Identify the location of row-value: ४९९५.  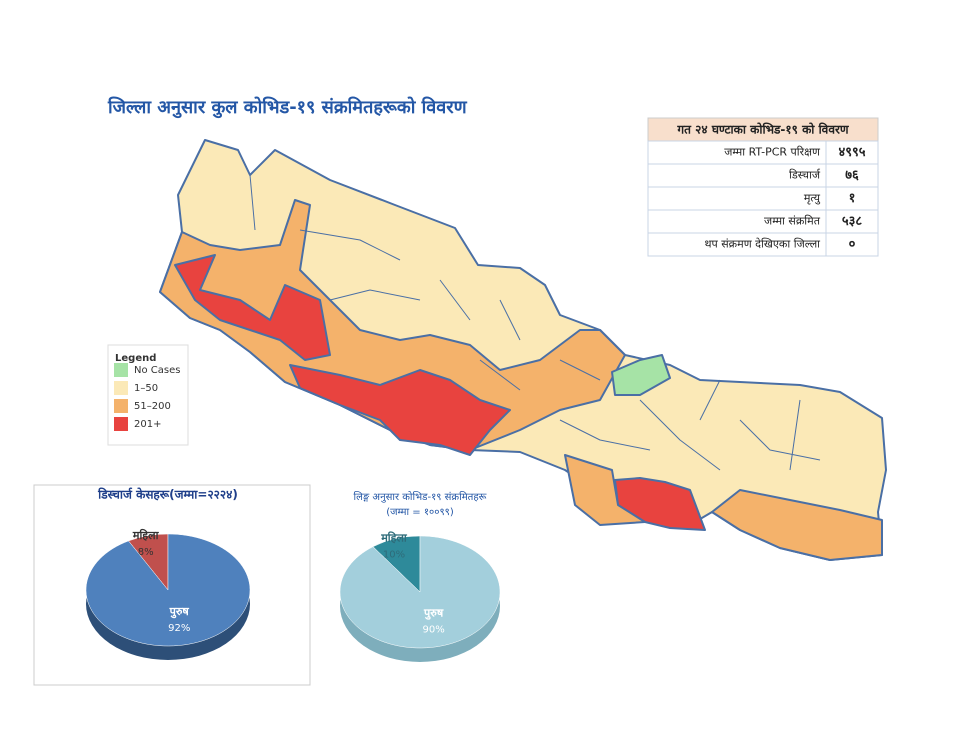
(851, 152).